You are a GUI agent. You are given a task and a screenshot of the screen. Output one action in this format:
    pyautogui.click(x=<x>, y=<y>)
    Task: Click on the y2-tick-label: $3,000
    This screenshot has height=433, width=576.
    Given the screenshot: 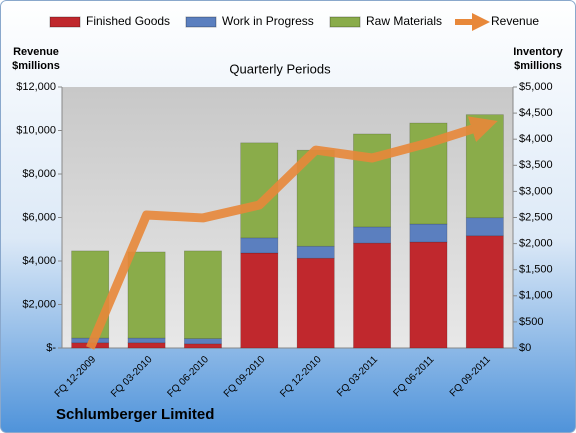 What is the action you would take?
    pyautogui.click(x=536, y=191)
    